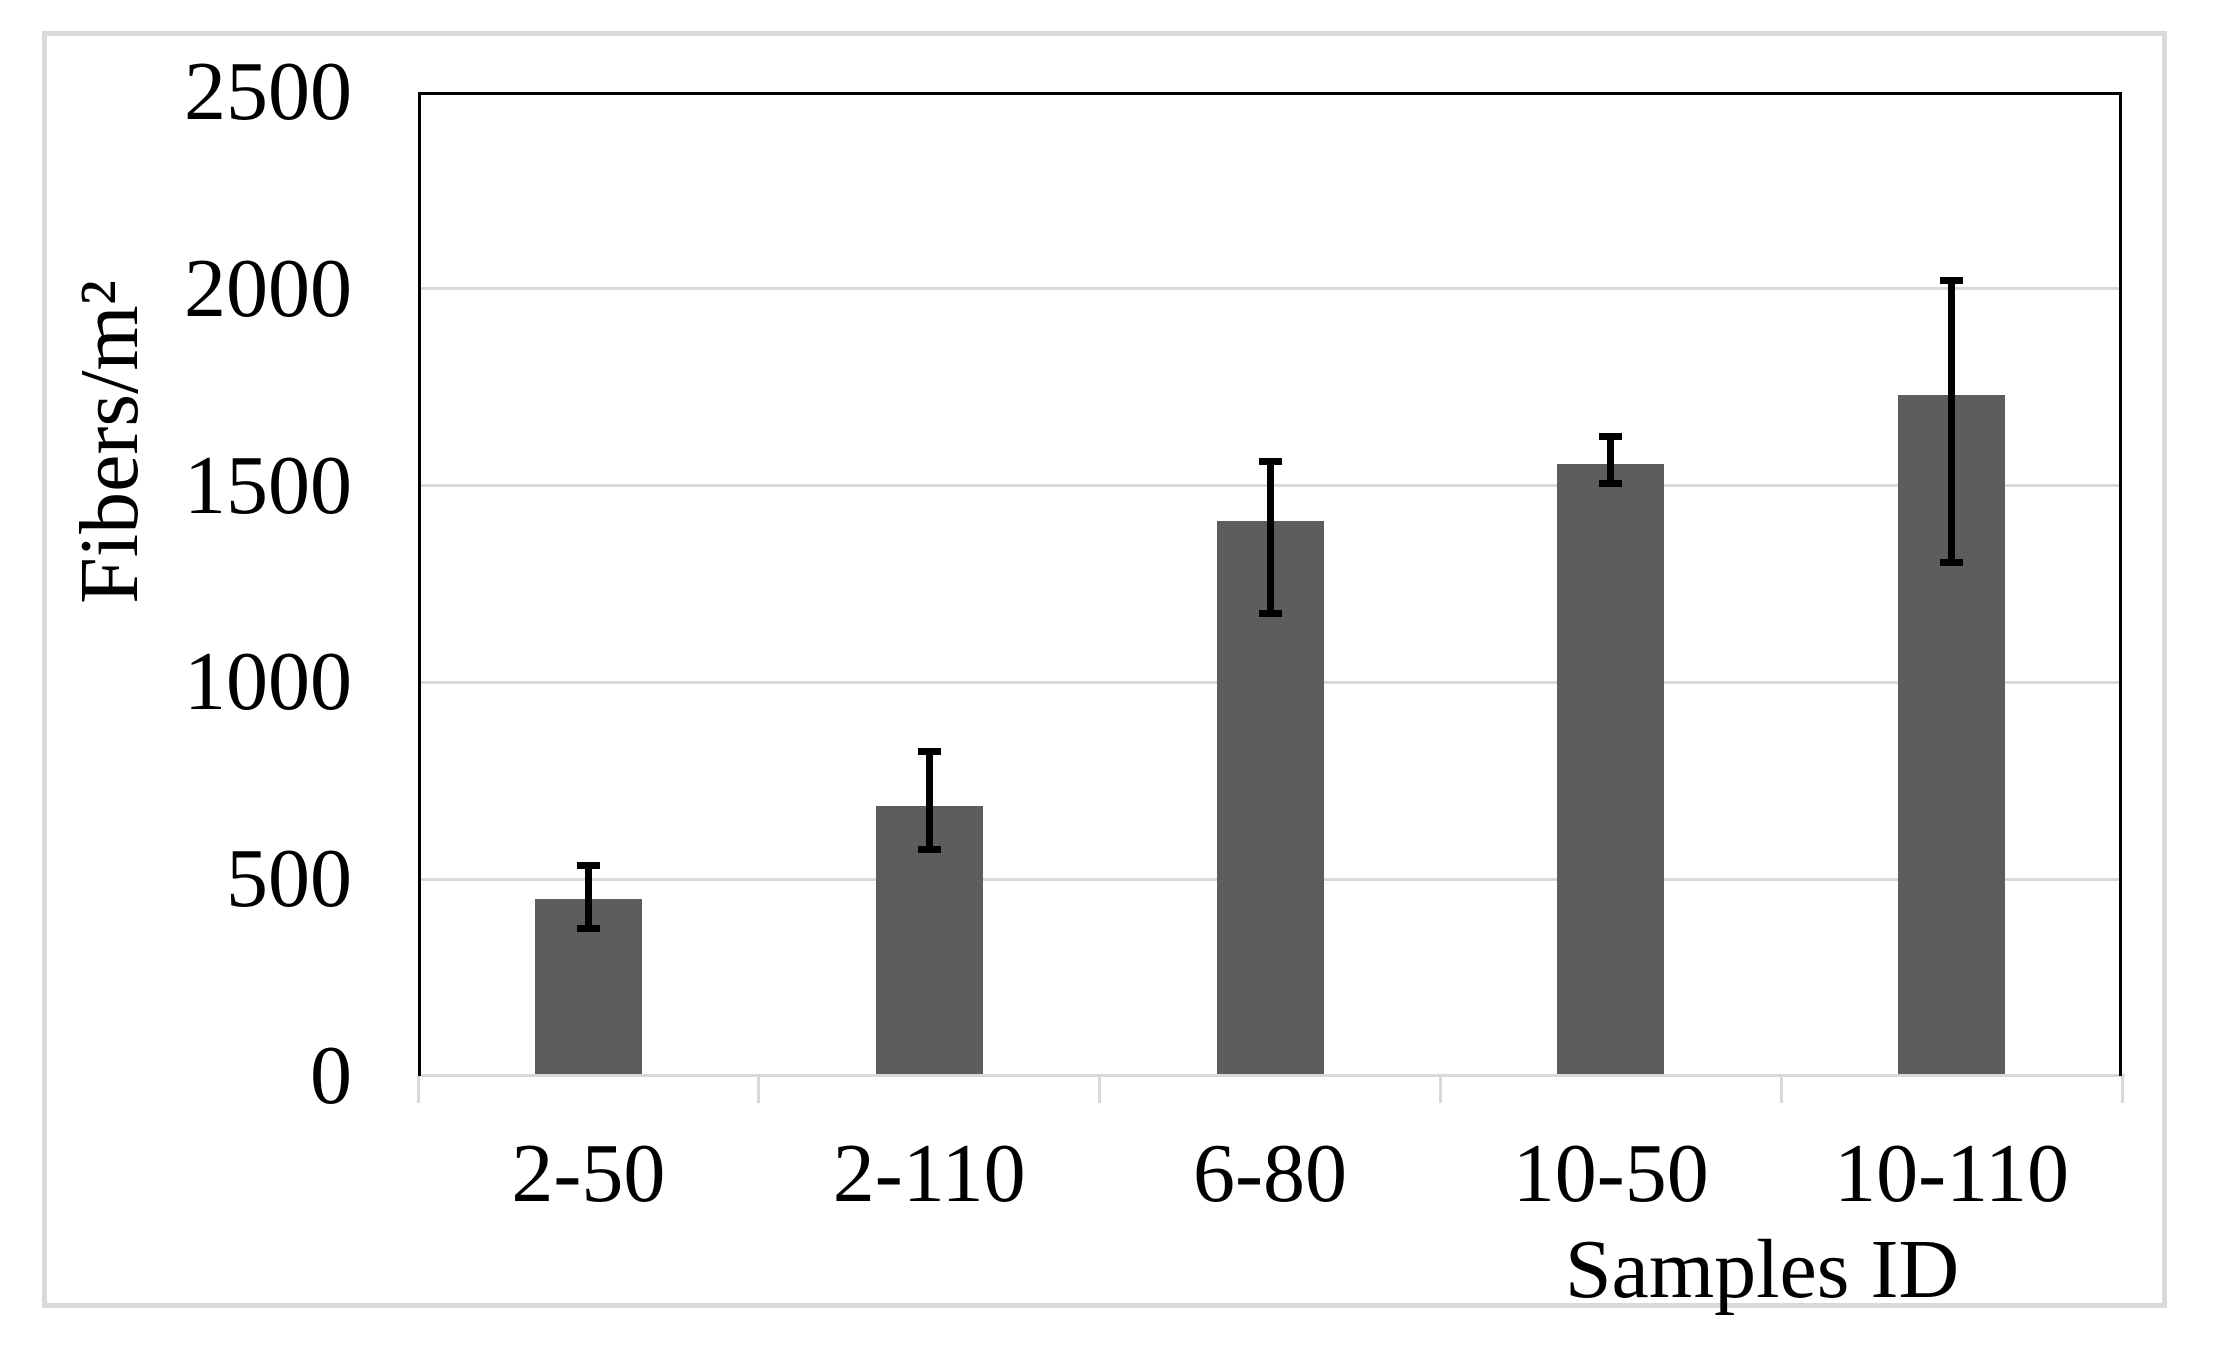 This screenshot has height=1345, width=2214. I want to click on x-tick-label: 6-80, so click(1270, 1173).